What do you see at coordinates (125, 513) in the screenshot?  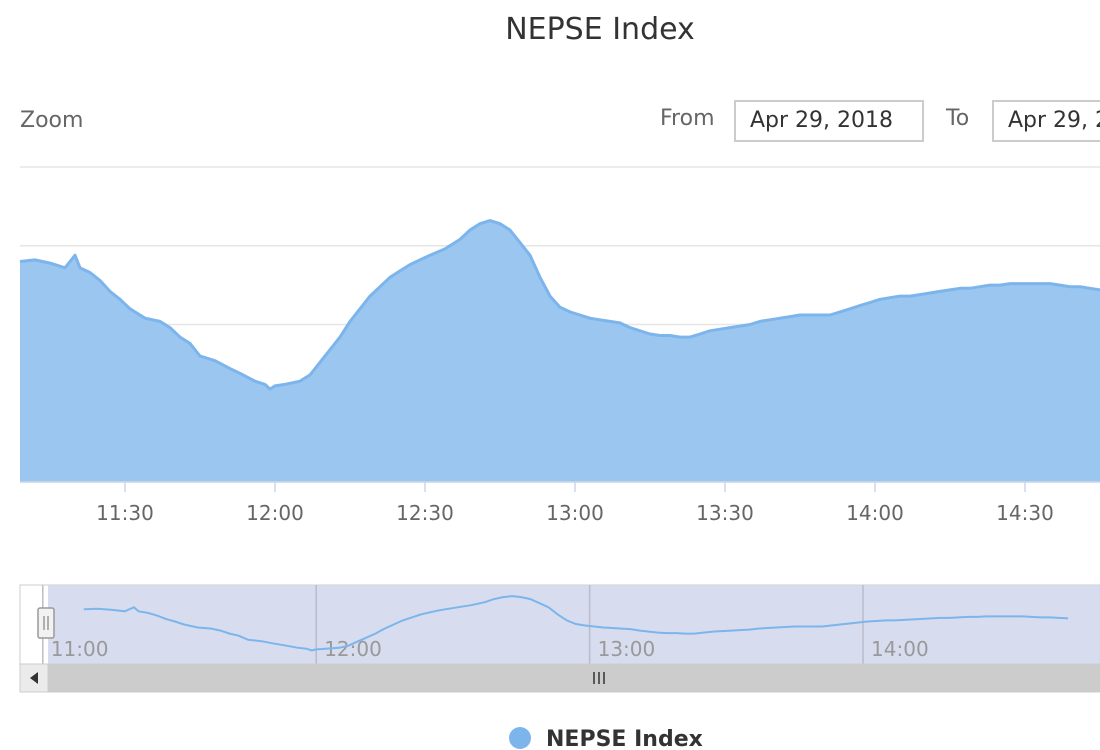 I see `x-tick-label: 11:30` at bounding box center [125, 513].